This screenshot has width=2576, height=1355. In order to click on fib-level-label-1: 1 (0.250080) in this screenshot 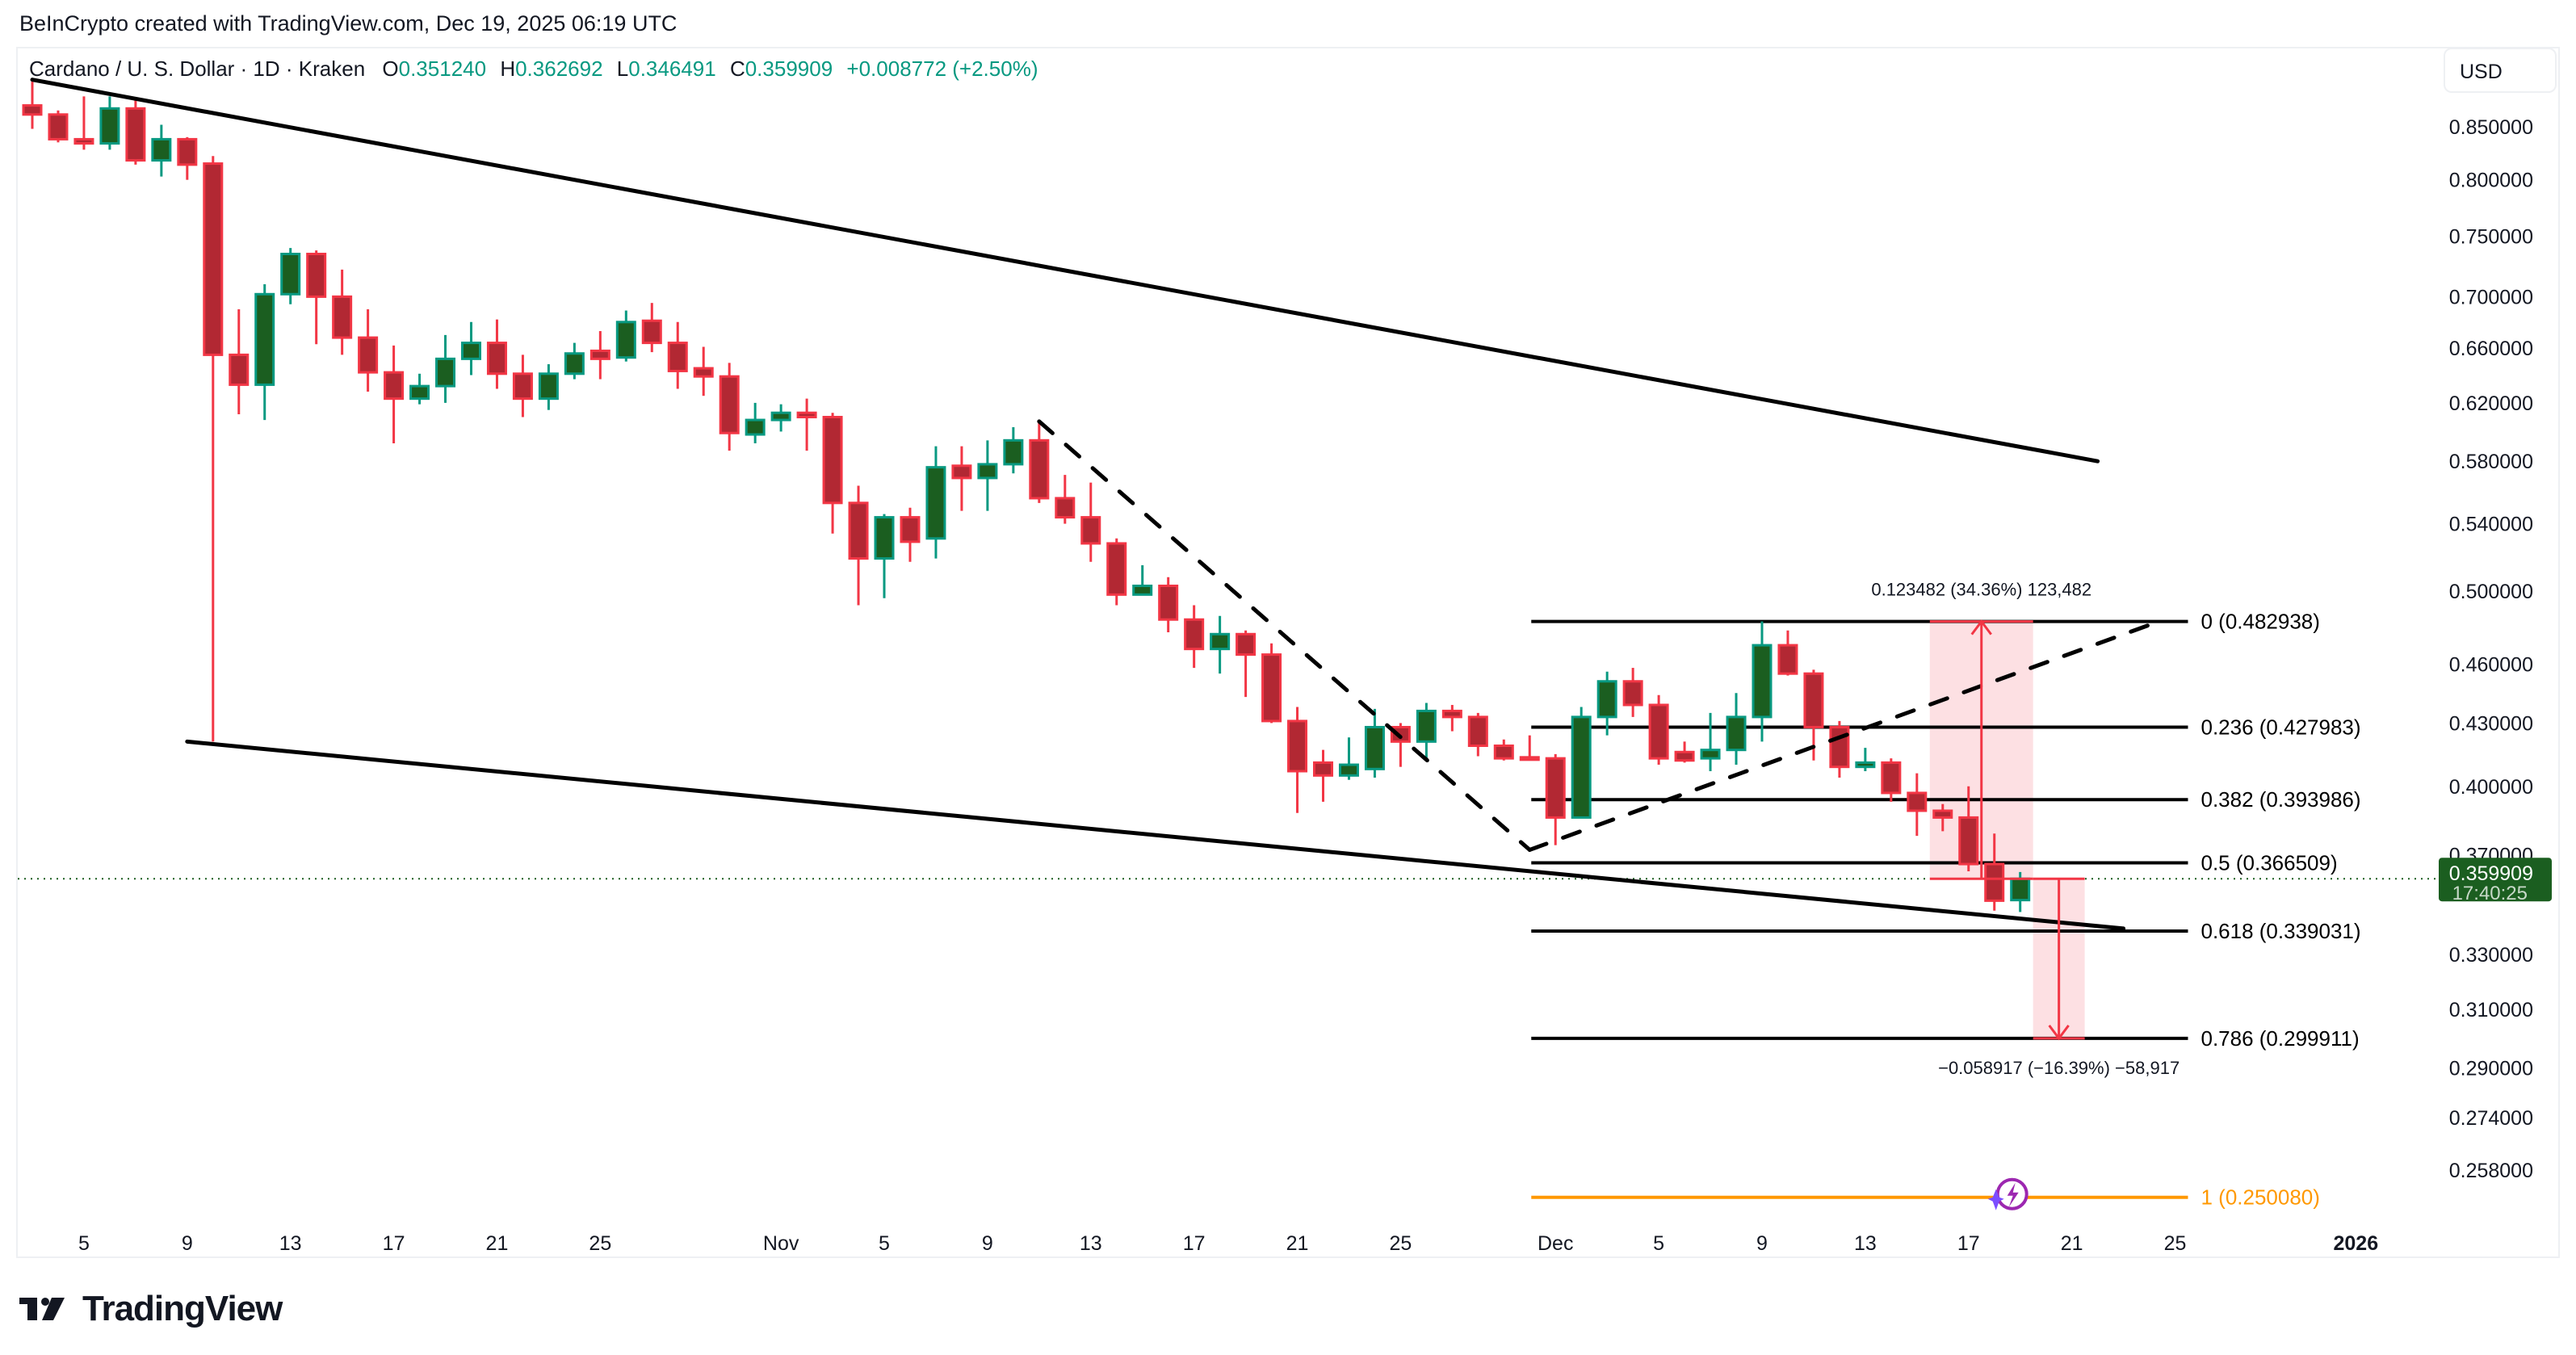, I will do `click(2260, 1197)`.